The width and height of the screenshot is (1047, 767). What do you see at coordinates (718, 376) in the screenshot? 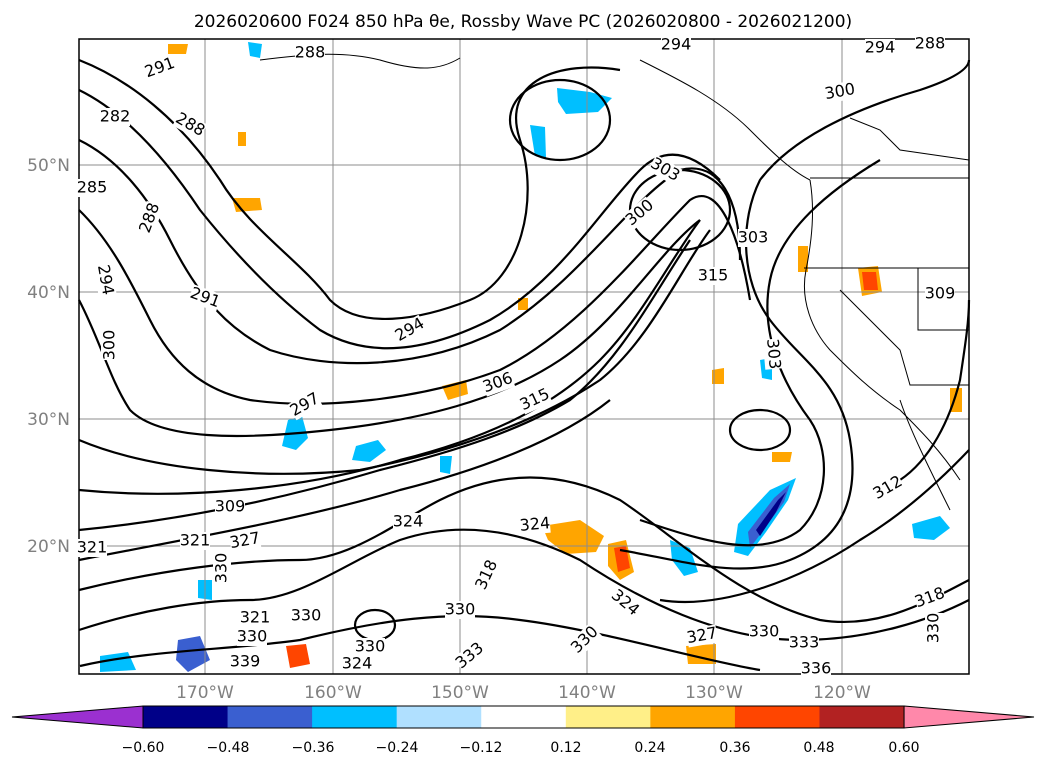
I see `positive-anomaly-patch` at bounding box center [718, 376].